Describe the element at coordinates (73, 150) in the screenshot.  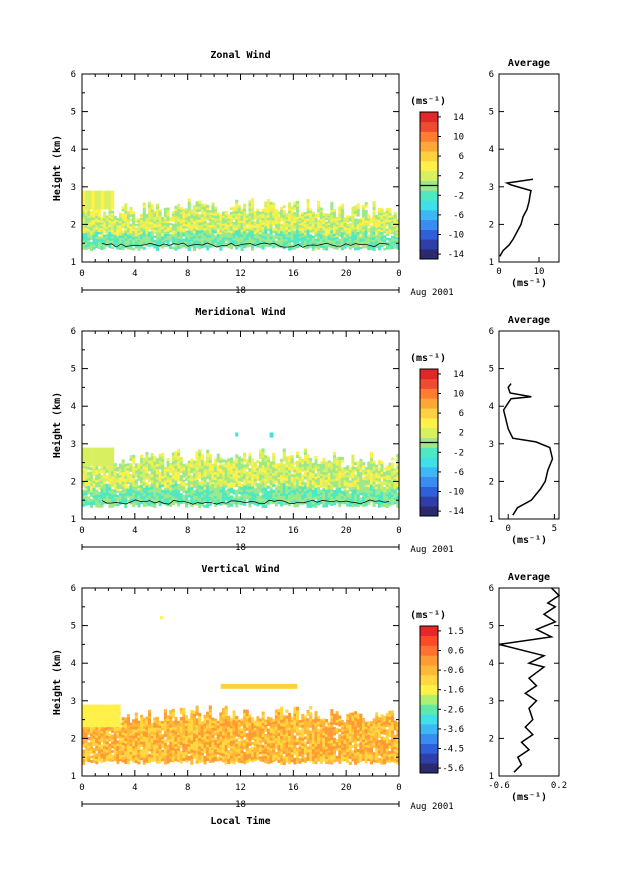
I see `y-tick-label: 4` at that location.